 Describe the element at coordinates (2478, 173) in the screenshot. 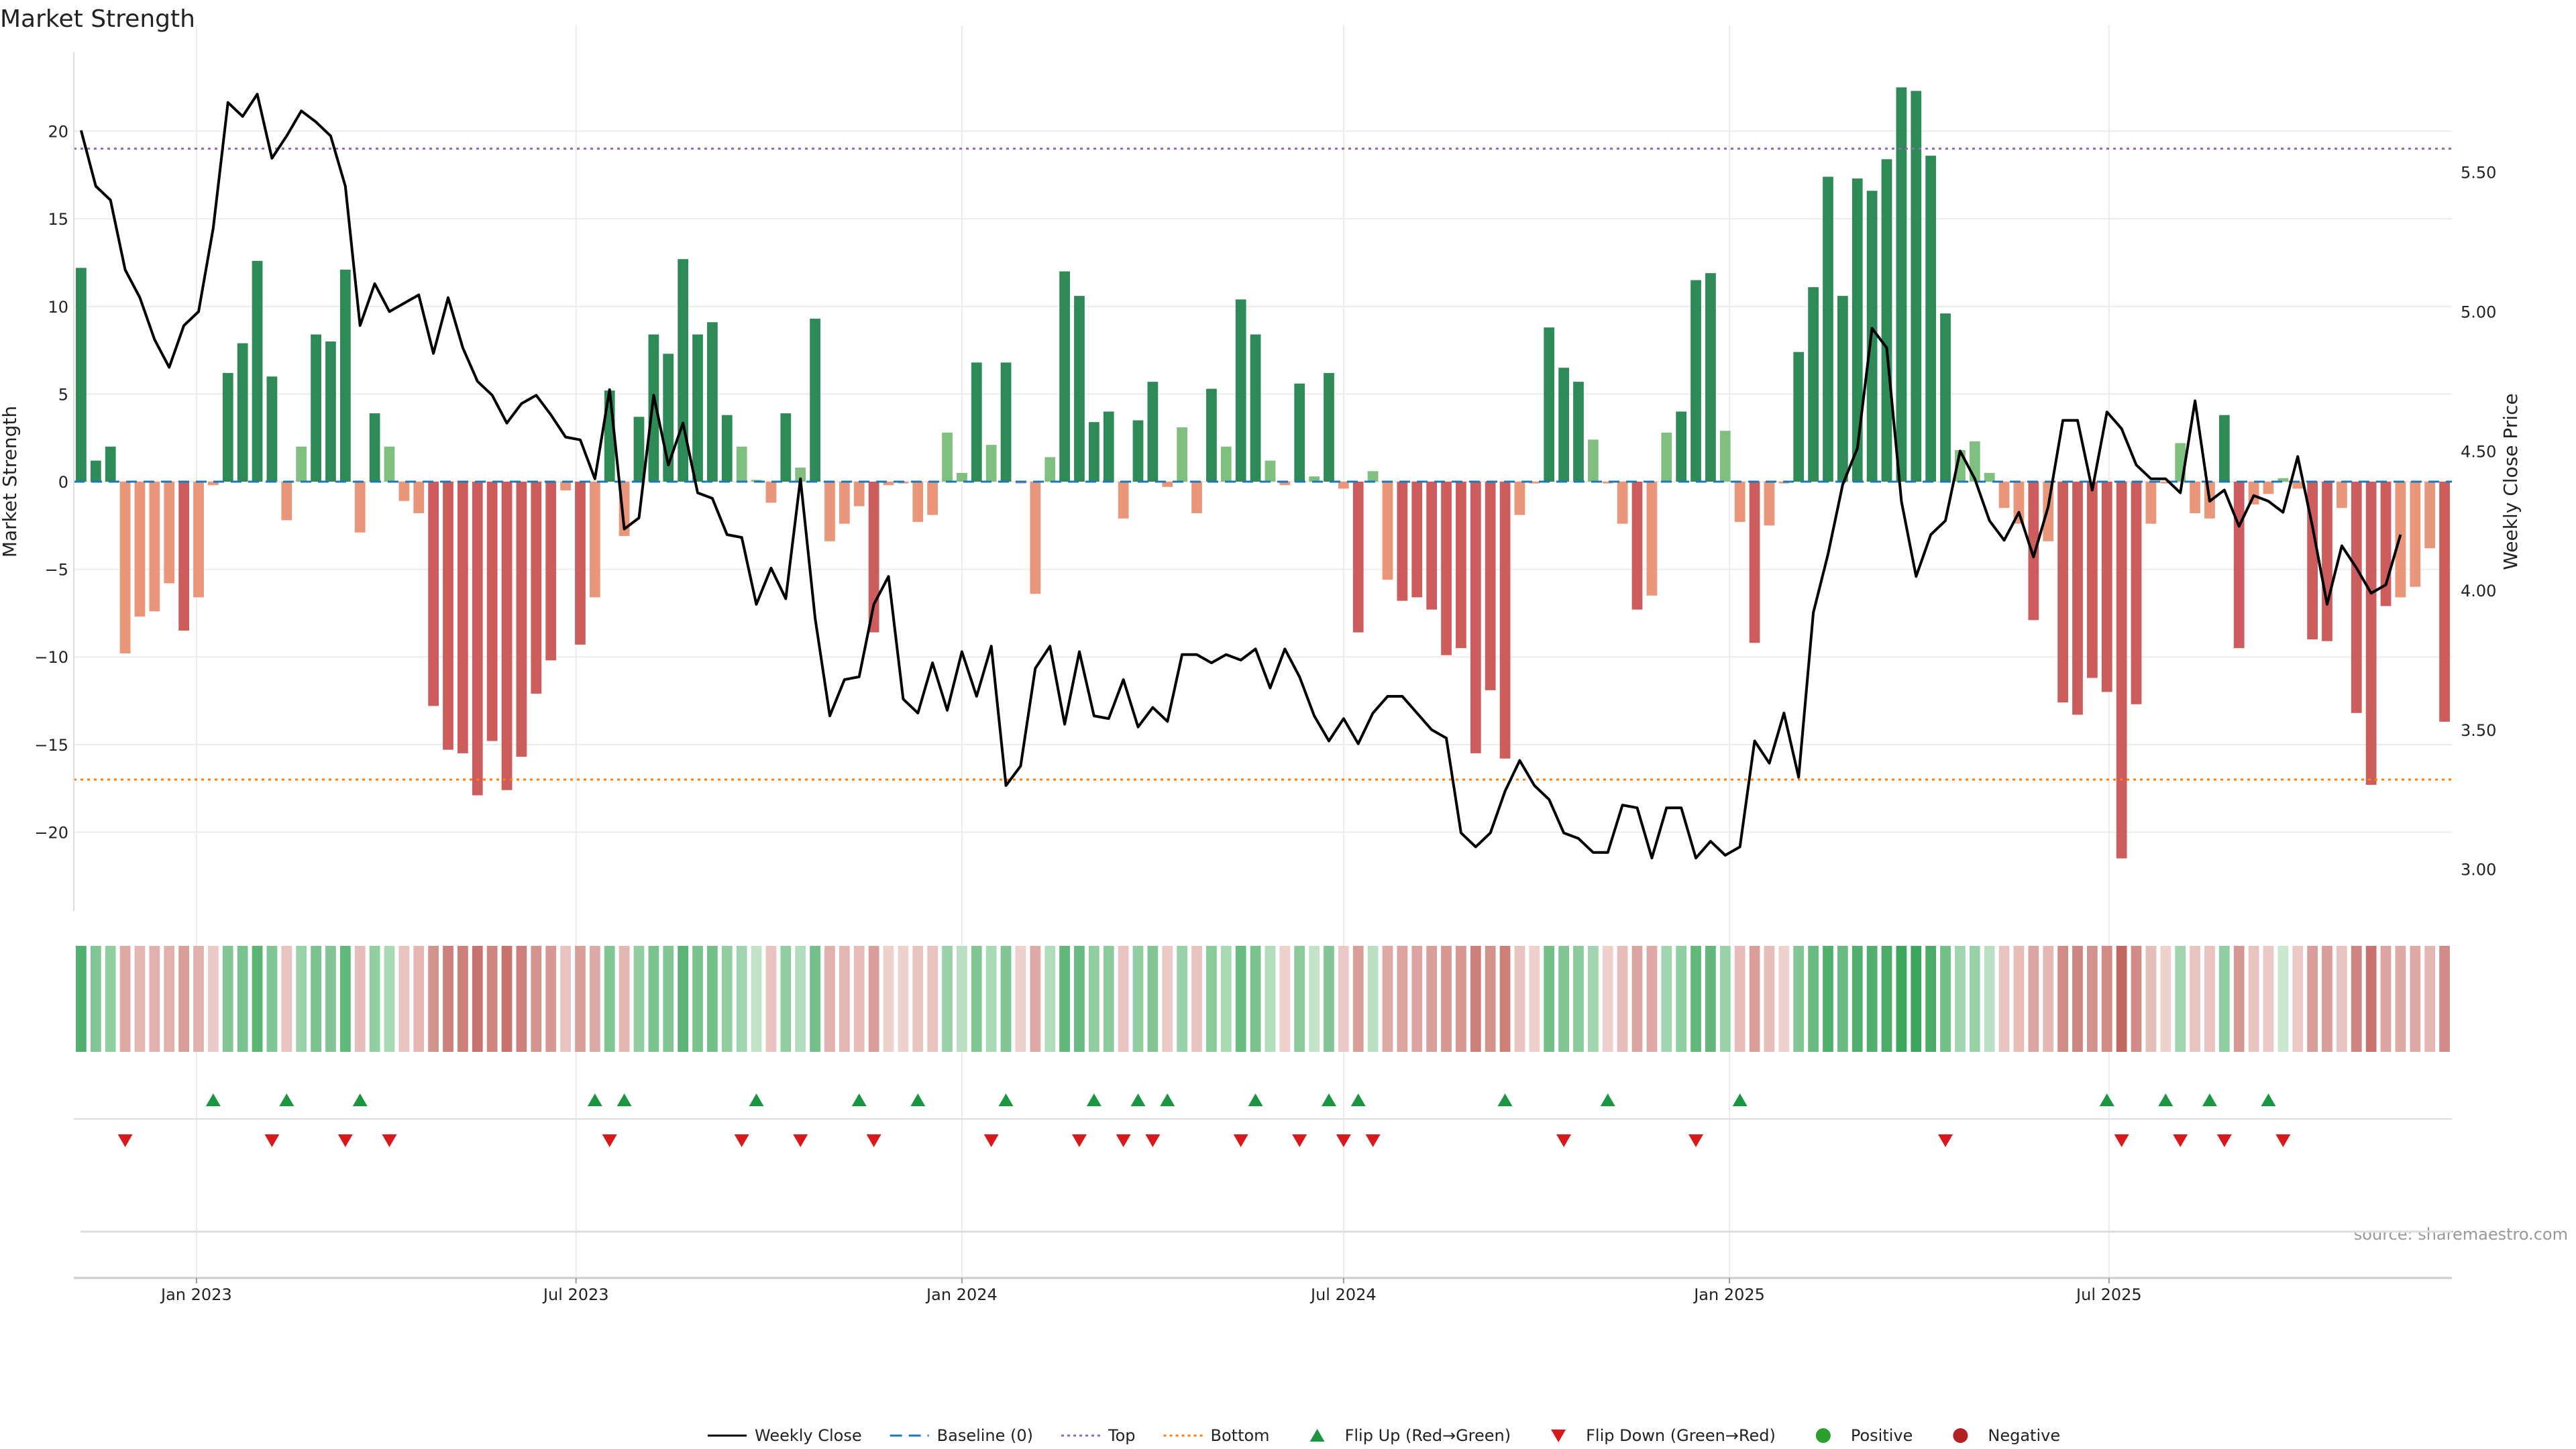

I see `y2-tick-label: 5.50` at that location.